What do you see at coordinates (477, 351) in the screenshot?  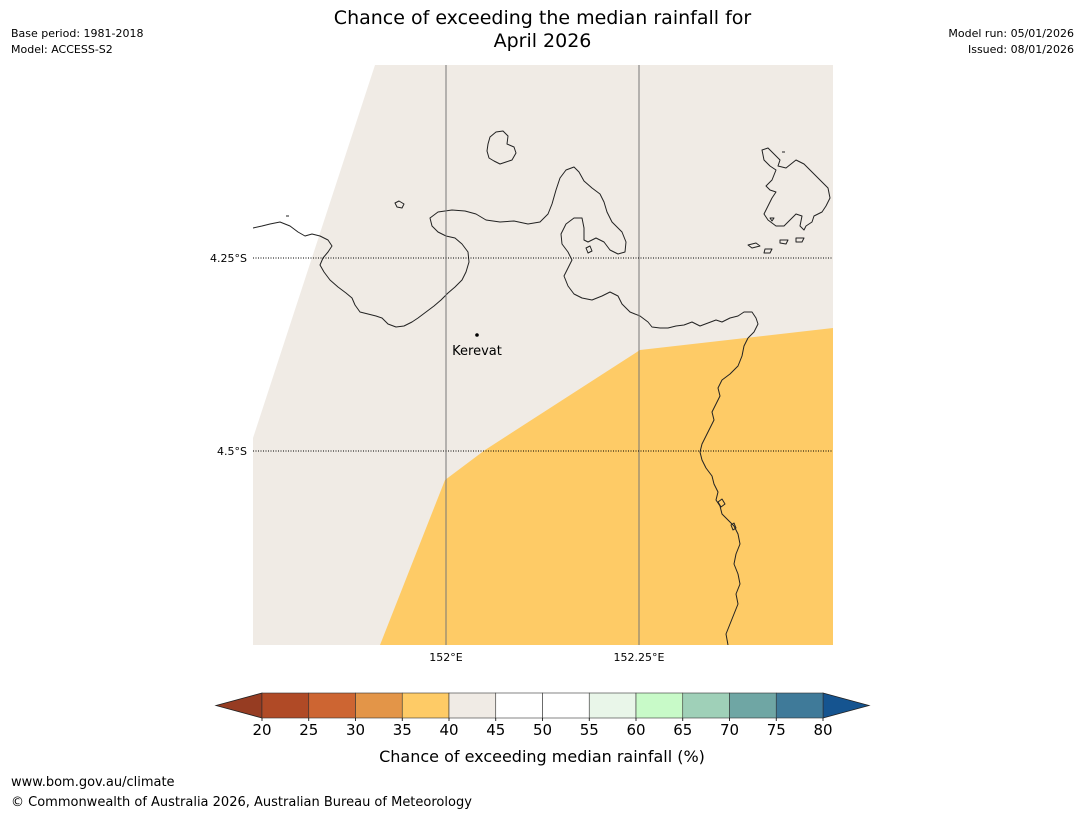 I see `town-label: Kerevat` at bounding box center [477, 351].